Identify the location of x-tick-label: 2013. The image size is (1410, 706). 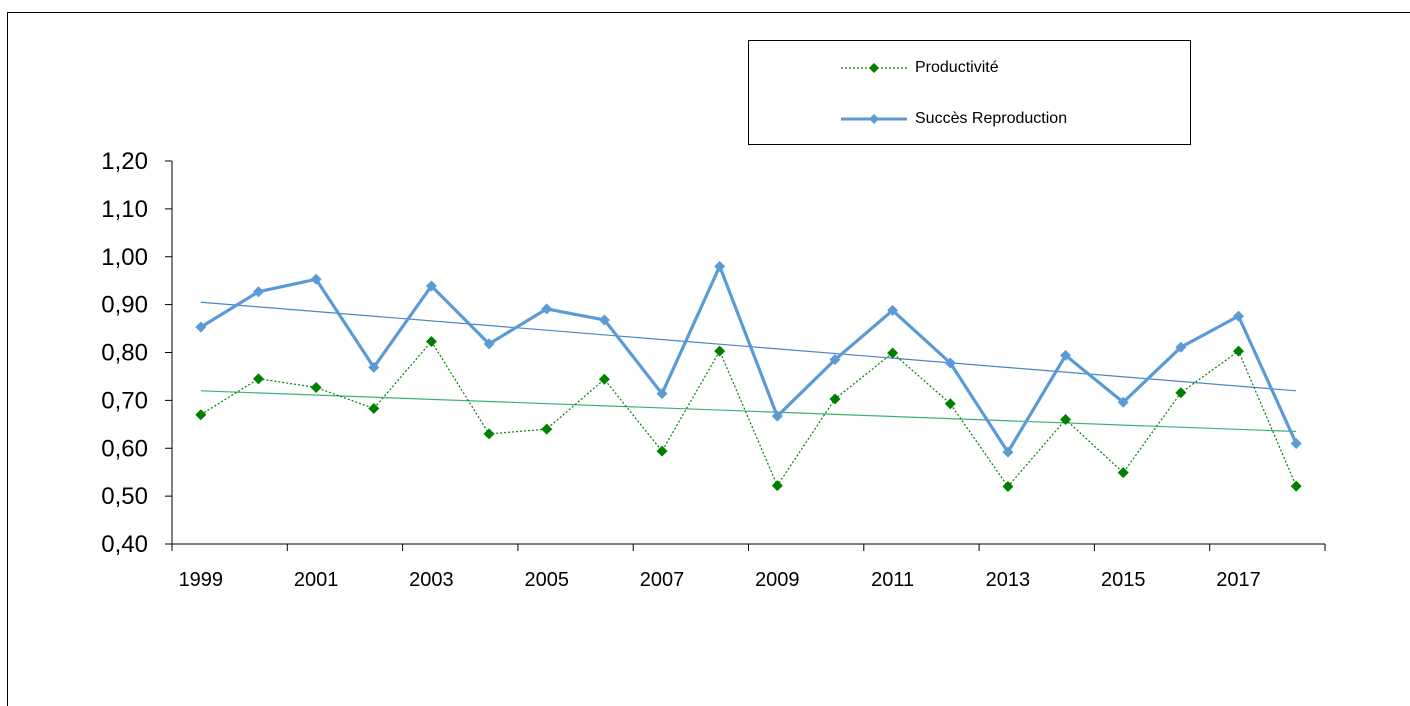
(1008, 580).